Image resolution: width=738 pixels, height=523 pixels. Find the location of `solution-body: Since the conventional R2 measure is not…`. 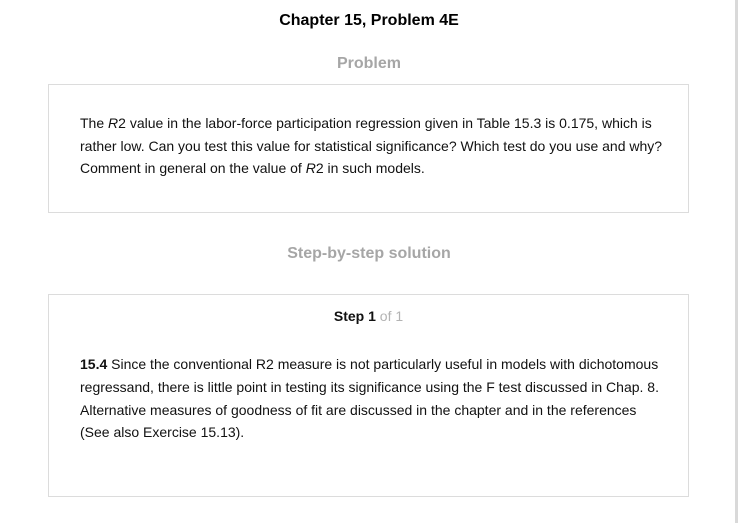

solution-body: Since the conventional R2 measure is not… is located at coordinates (369, 398).